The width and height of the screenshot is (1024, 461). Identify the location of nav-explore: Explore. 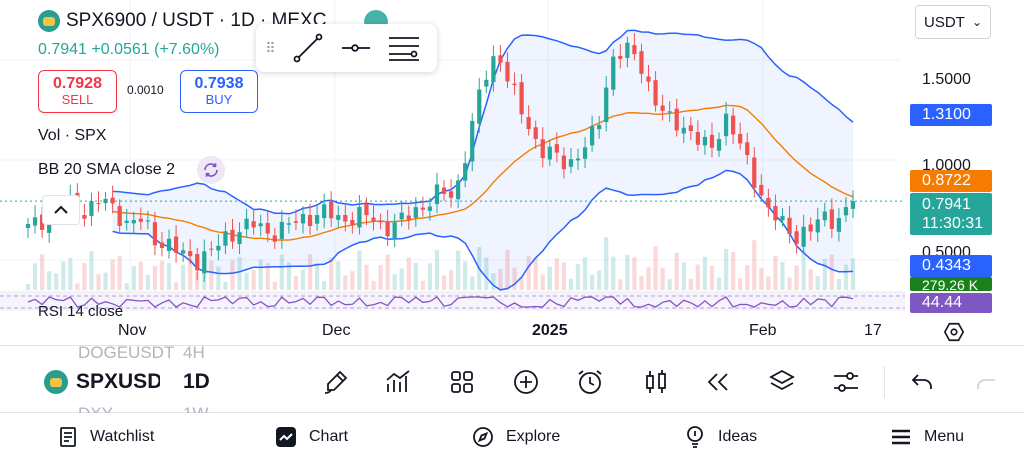
(516, 437).